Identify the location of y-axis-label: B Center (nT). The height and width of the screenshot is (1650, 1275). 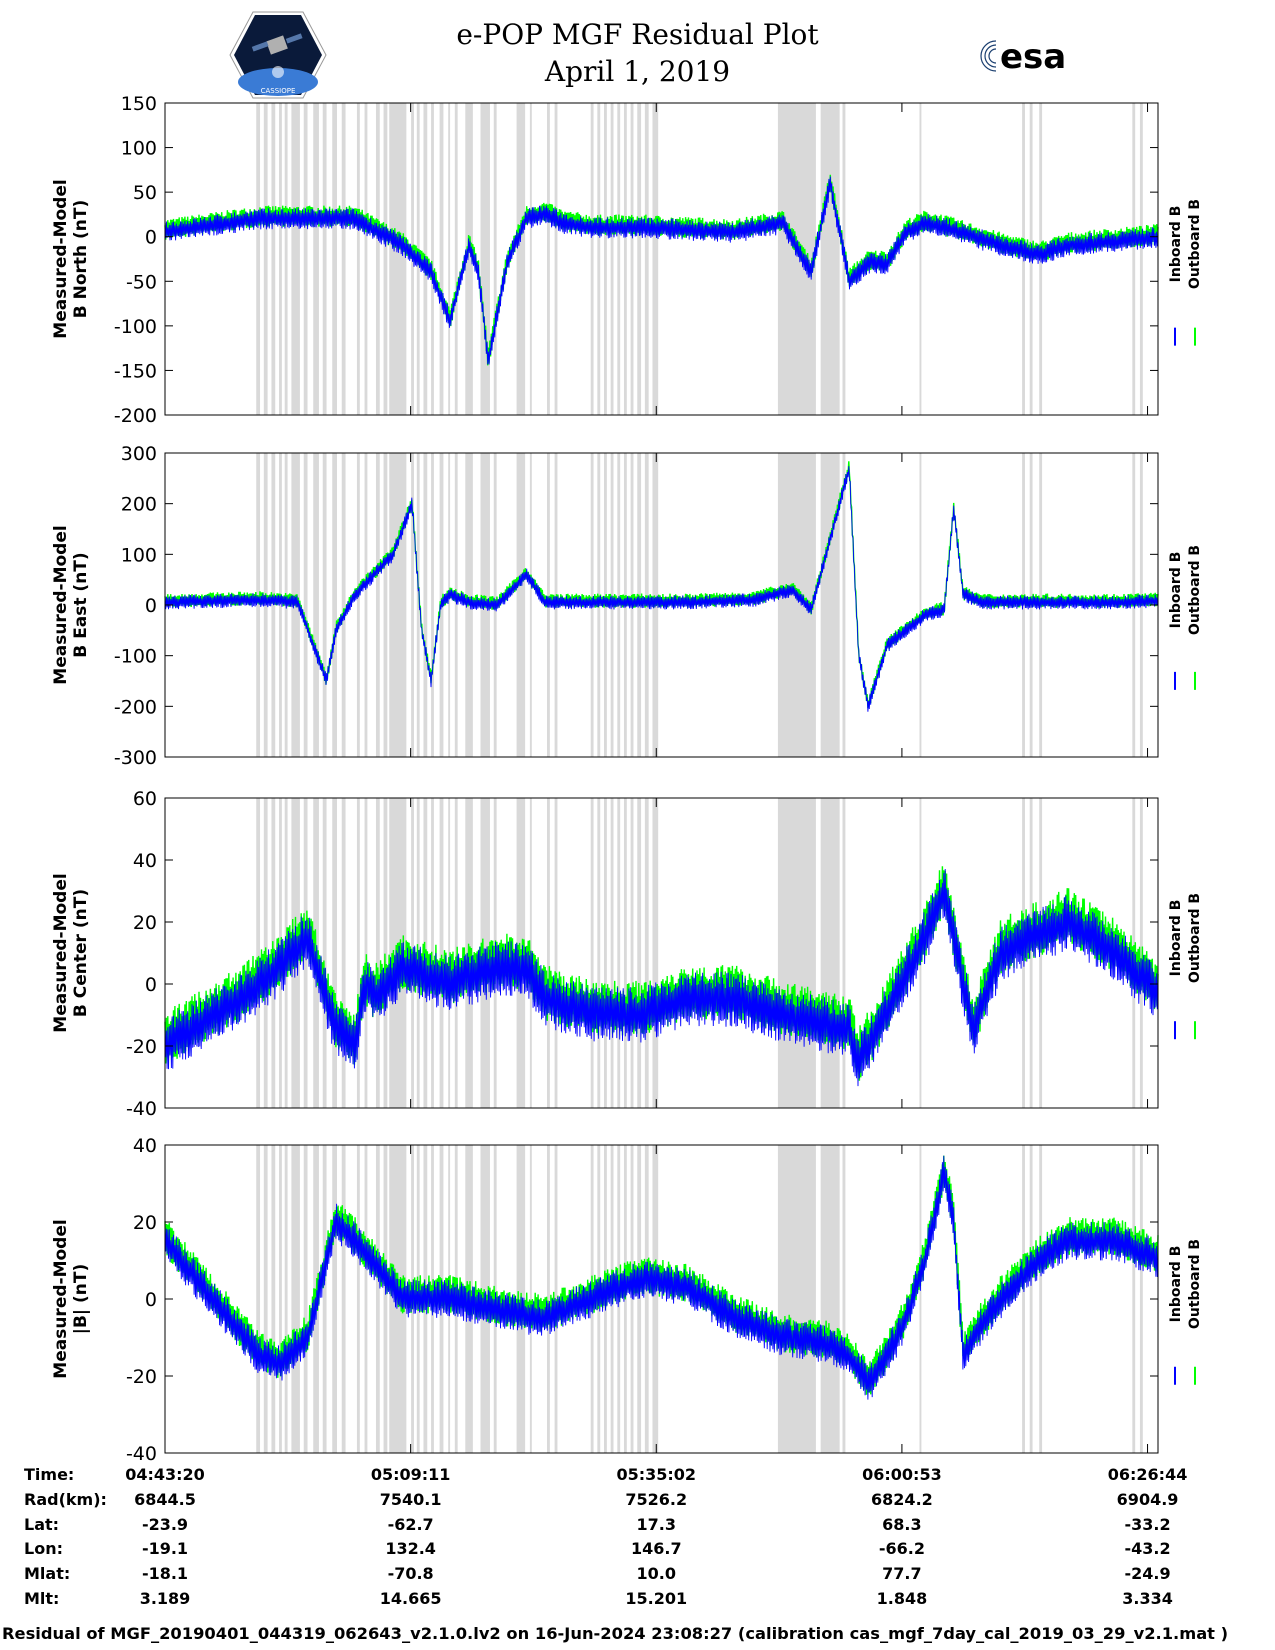
(81, 953).